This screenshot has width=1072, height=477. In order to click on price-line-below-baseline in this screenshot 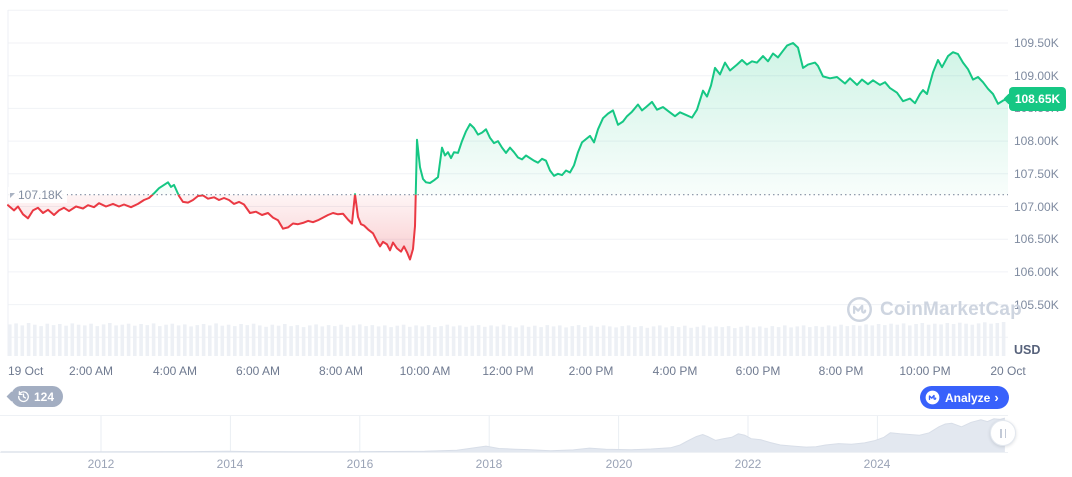, I will do `click(212, 227)`.